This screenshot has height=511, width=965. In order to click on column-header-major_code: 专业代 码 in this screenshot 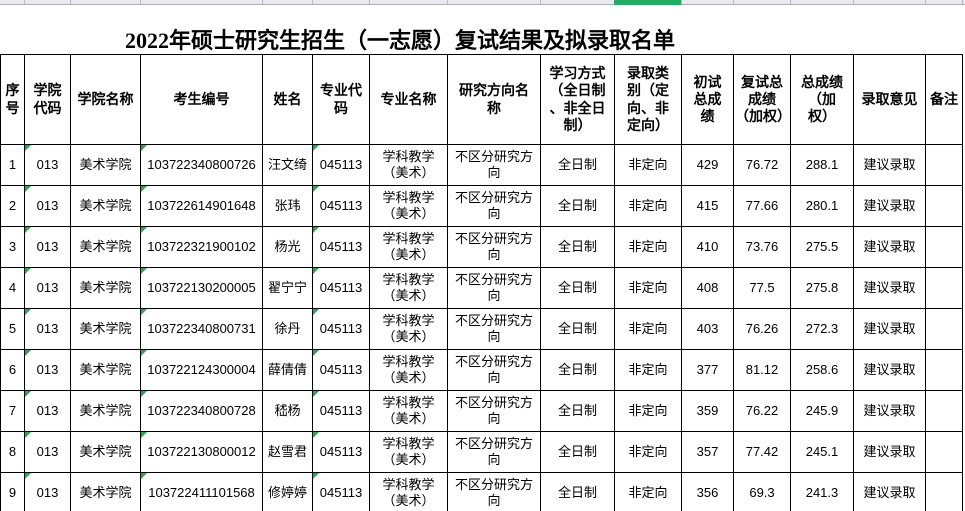, I will do `click(341, 99)`.